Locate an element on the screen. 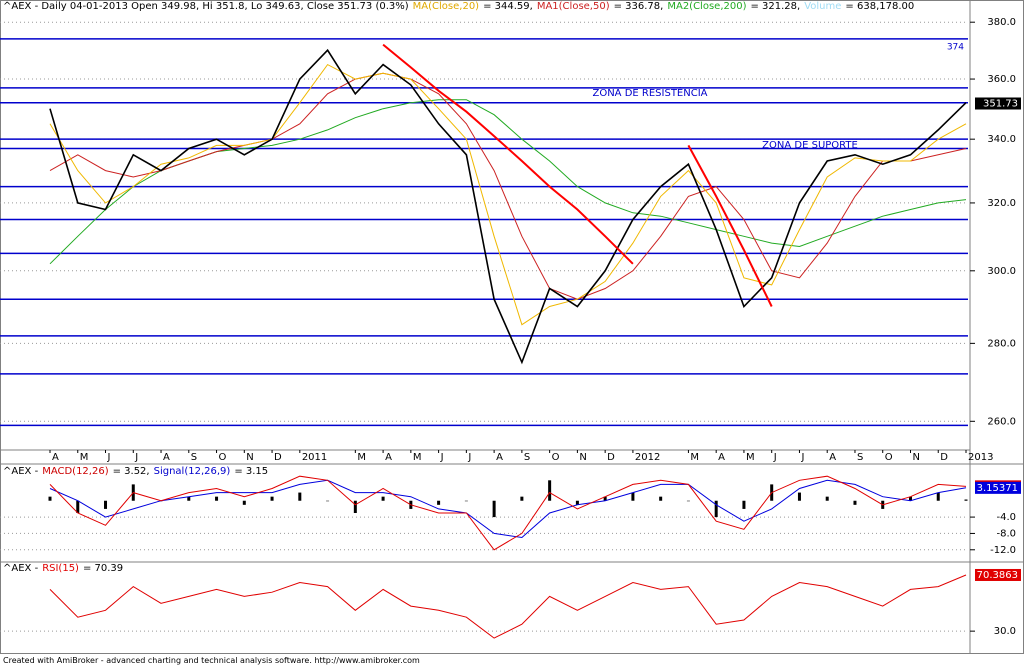 The height and width of the screenshot is (668, 1024). y-tick-label: -4.0 is located at coordinates (1006, 517).